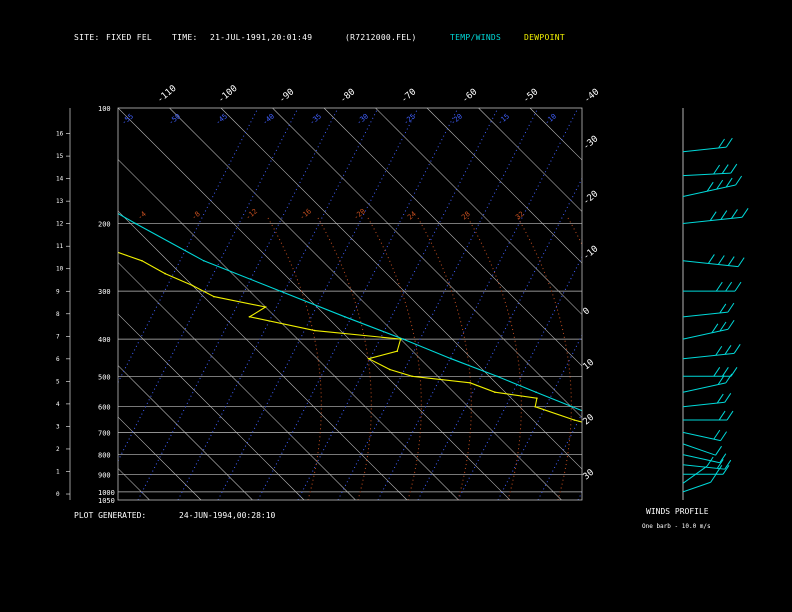 This screenshot has height=612, width=792. What do you see at coordinates (104, 109) in the screenshot?
I see `pressure-tick-label: 100` at bounding box center [104, 109].